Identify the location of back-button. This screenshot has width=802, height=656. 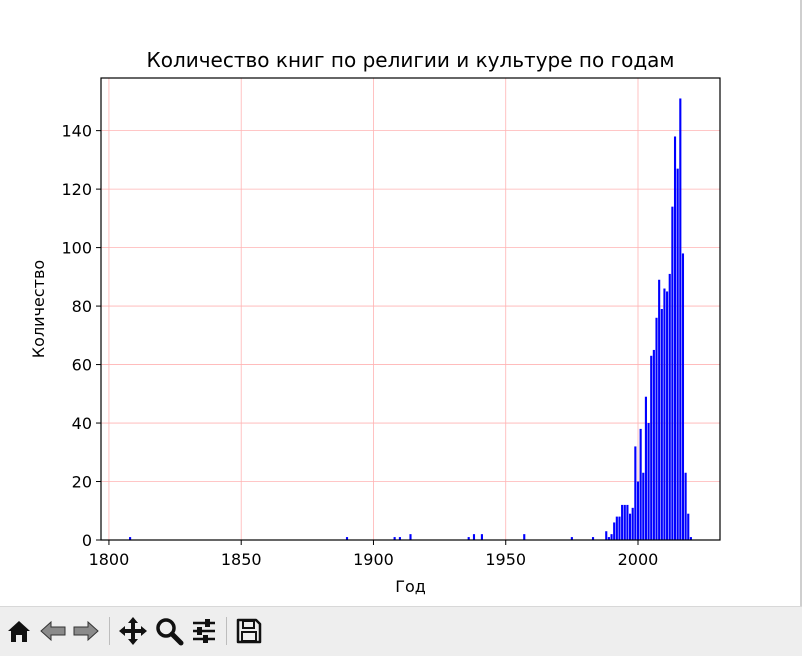
(53, 631).